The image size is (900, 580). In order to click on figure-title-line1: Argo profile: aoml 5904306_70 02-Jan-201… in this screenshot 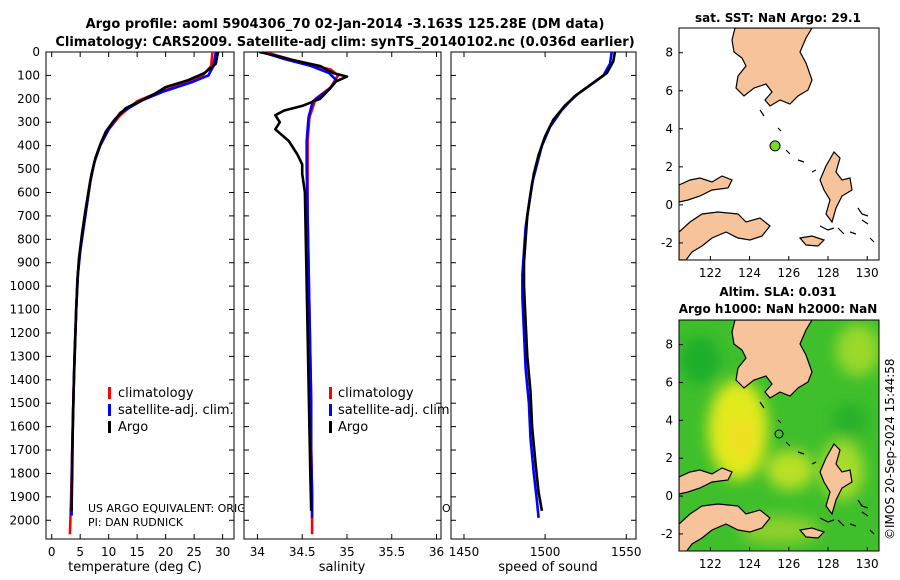, I will do `click(345, 24)`.